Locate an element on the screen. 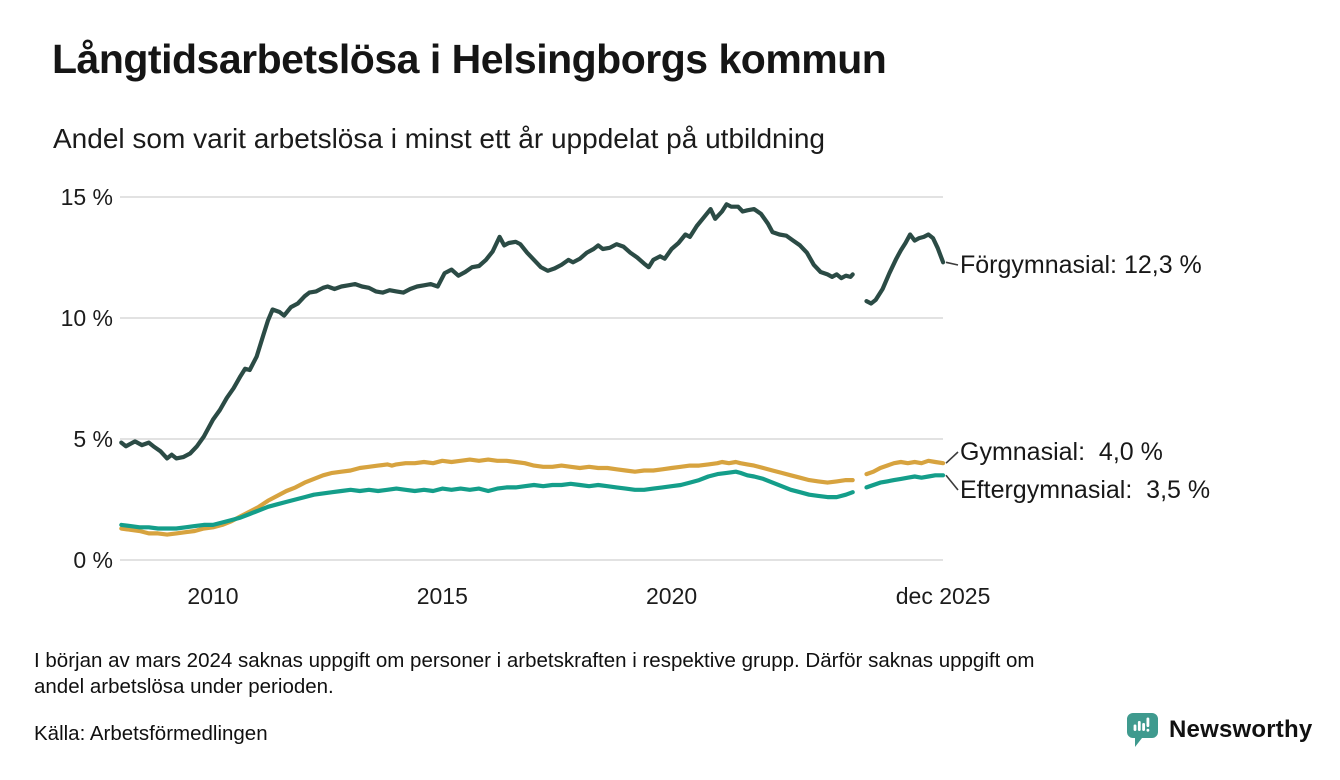  line-end-label-gymnasial: Gymnasial: 4,0 % is located at coordinates (1061, 452).